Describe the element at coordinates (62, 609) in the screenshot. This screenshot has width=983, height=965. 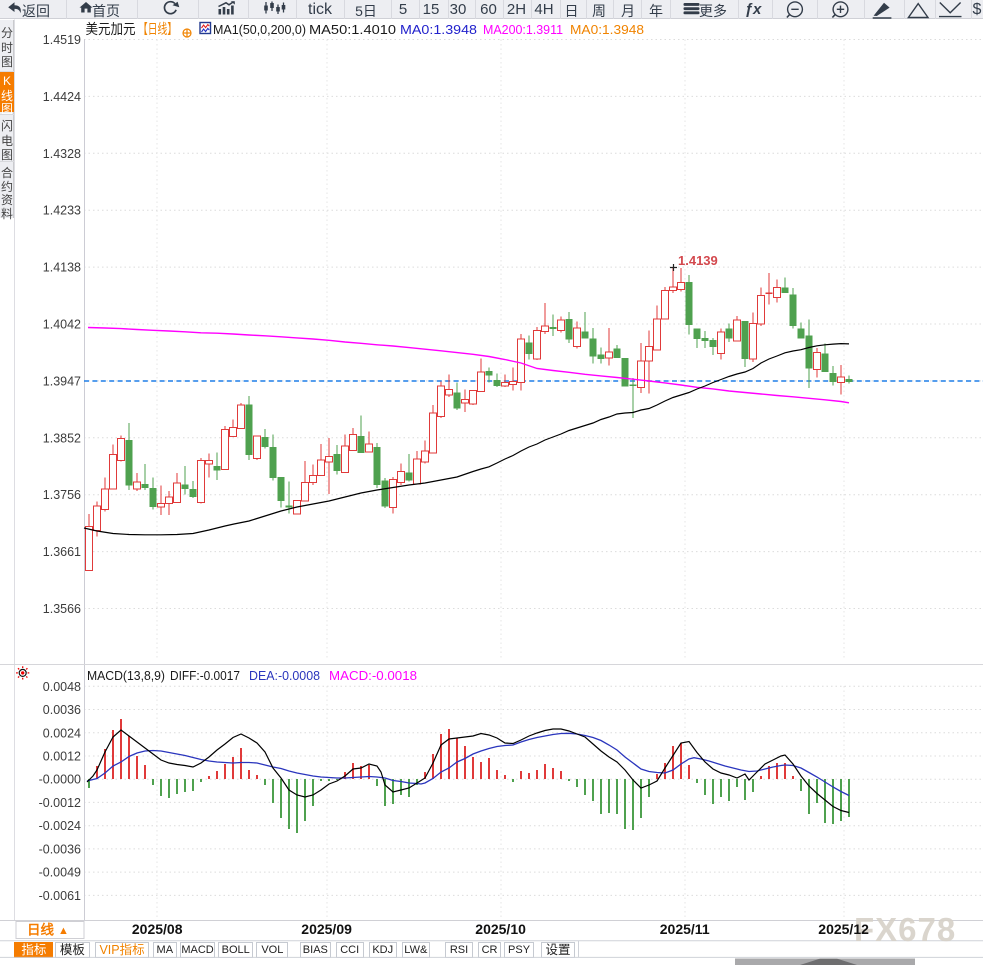
I see `svg-text: 1.3566` at that location.